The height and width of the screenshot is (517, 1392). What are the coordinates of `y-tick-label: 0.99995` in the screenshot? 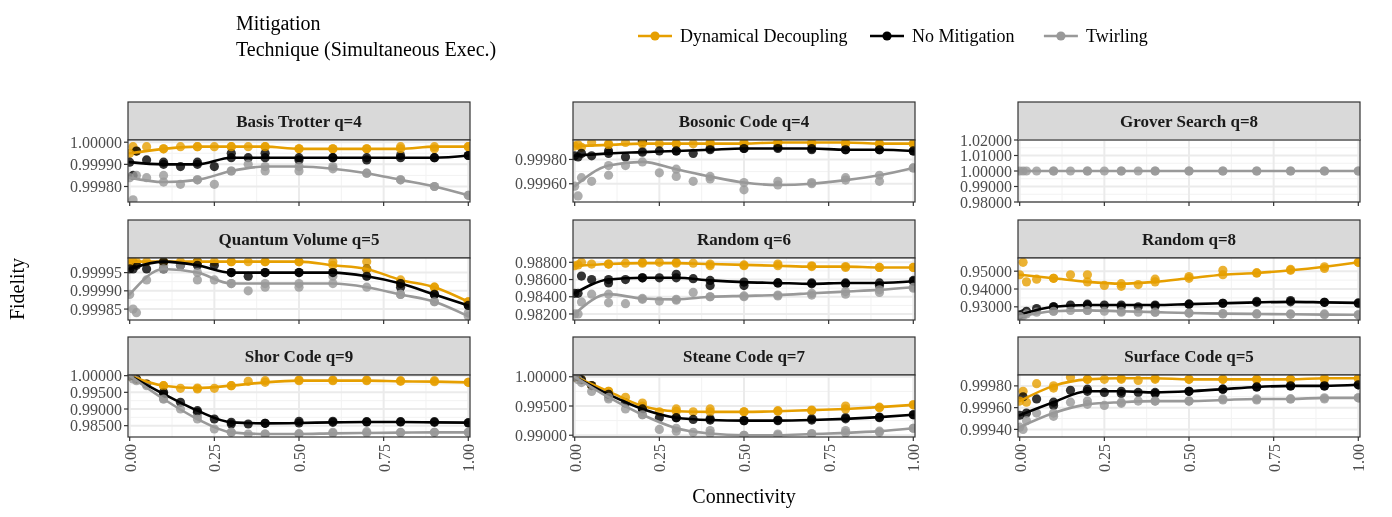 It's located at (96, 273).